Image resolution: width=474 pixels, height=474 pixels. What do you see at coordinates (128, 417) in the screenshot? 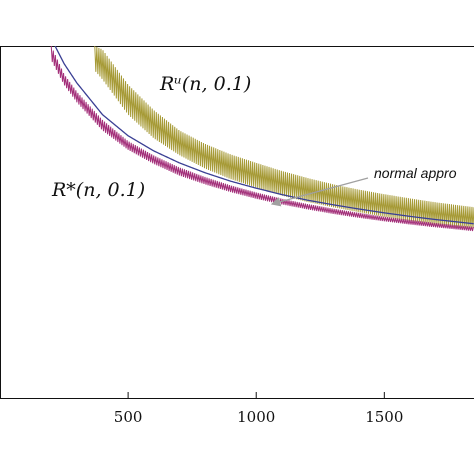
I see `x-tick-label-500: 500` at bounding box center [128, 417].